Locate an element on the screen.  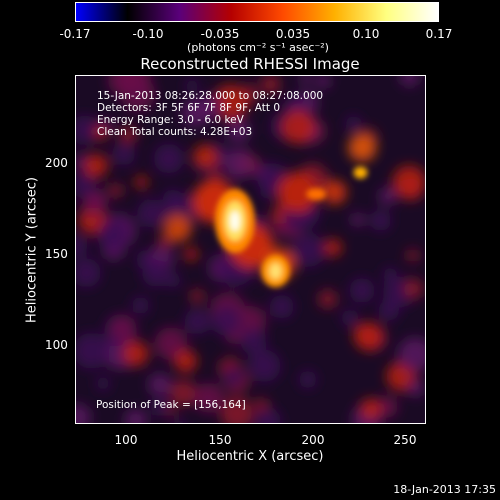
image-title: Reconstructed RHESSI Image is located at coordinates (250, 64).